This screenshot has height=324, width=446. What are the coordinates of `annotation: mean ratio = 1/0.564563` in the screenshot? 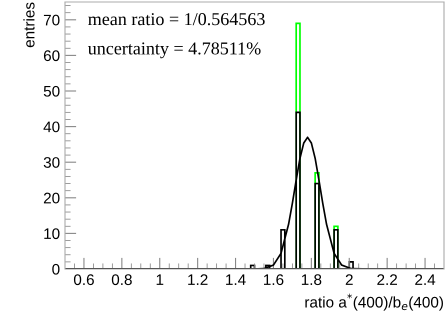 It's located at (176, 19).